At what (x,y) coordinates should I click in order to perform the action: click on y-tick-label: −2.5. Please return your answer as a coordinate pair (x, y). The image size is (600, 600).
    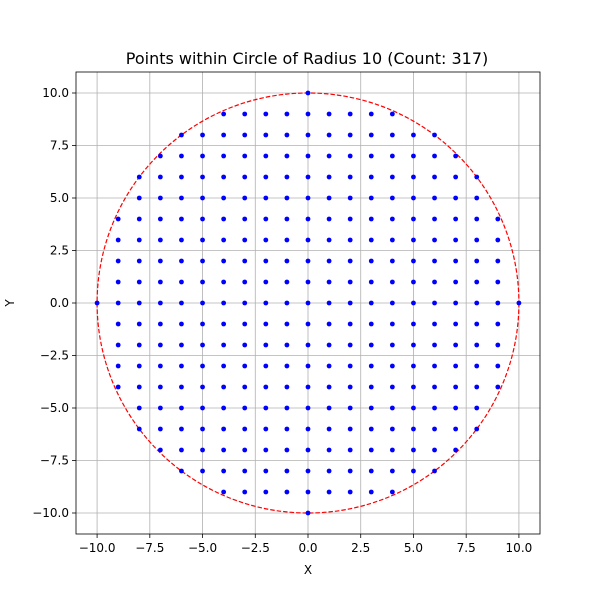
    Looking at the image, I should click on (54, 356).